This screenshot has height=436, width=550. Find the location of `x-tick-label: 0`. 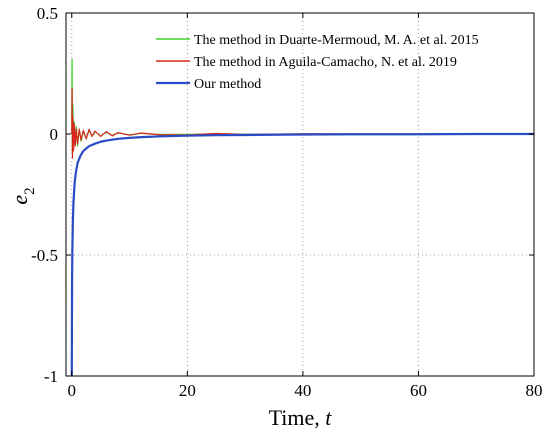

x-tick-label: 0 is located at coordinates (72, 390).